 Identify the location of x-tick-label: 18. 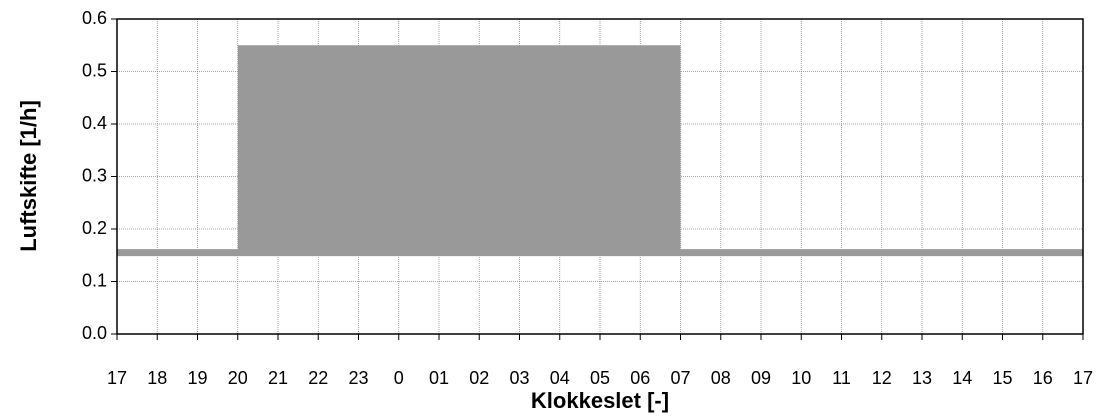
(157, 378).